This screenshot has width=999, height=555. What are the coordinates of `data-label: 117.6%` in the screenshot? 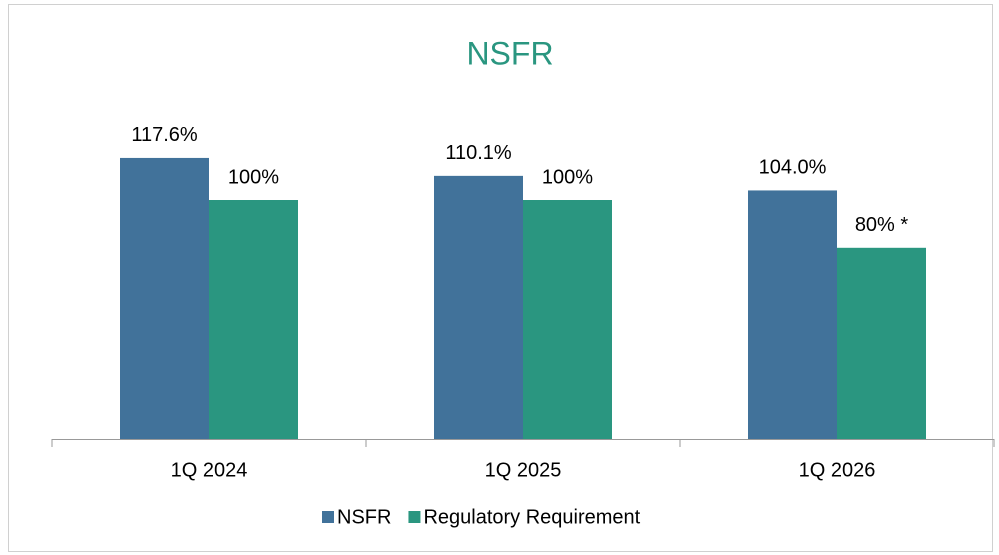 It's located at (164, 135).